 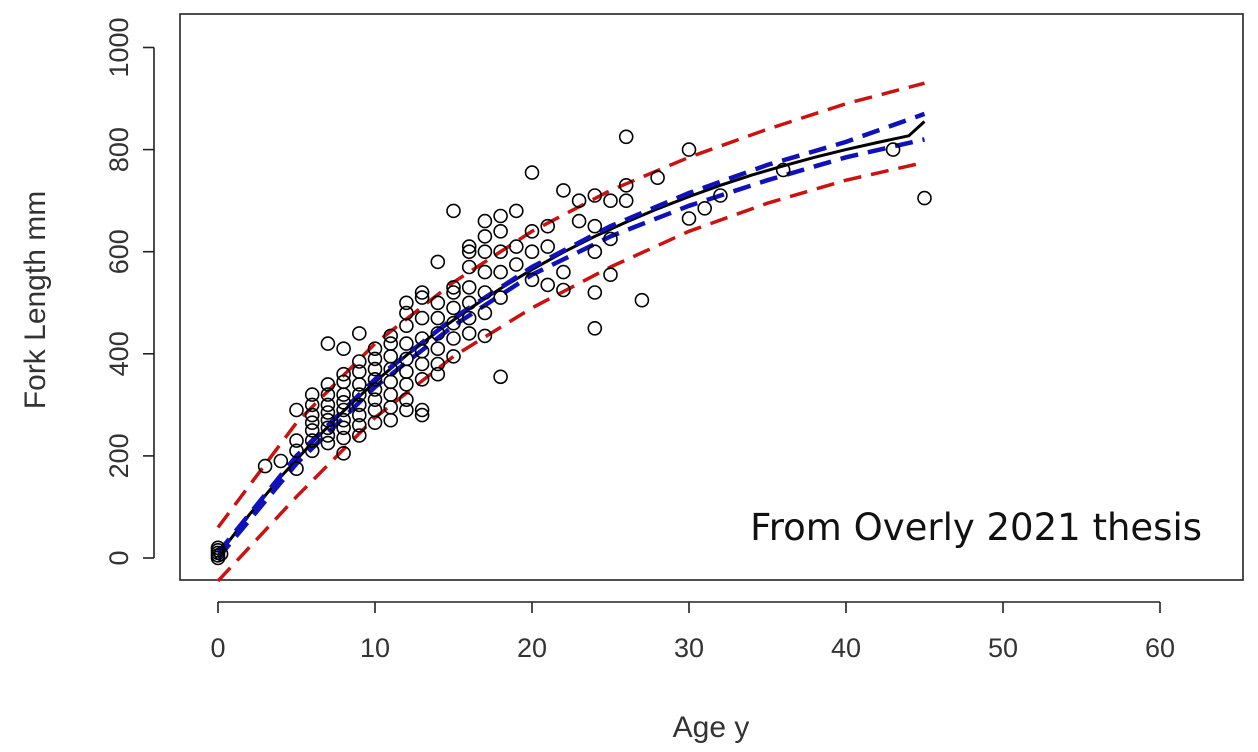 I want to click on x-axis-title: Age y, so click(x=711, y=727).